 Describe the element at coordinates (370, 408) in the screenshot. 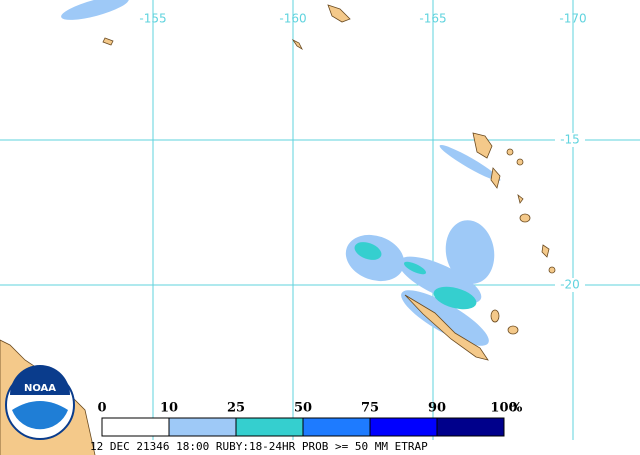

I see `legend-label: 75` at that location.